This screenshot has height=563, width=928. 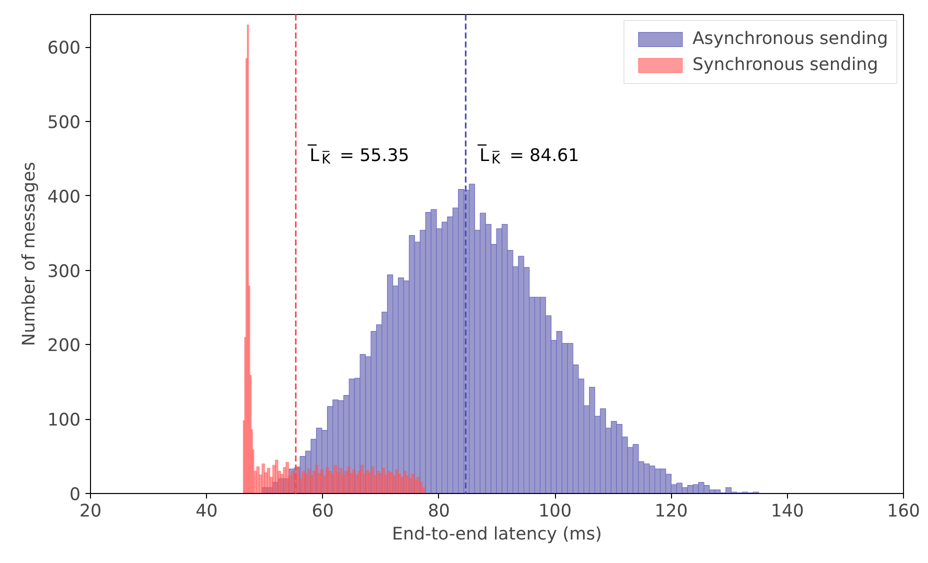 I want to click on y-tick-label: 100, so click(x=64, y=420).